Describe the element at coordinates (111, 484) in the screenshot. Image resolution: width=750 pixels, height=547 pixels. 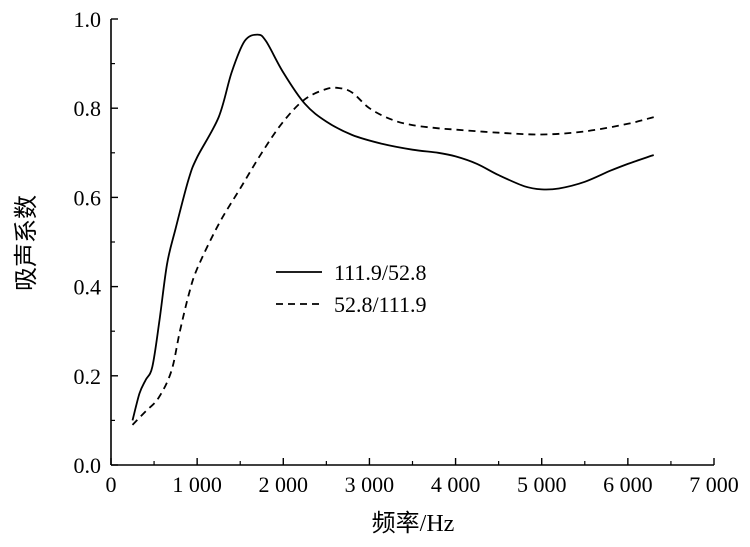
I see `x-tick-label: 0` at that location.